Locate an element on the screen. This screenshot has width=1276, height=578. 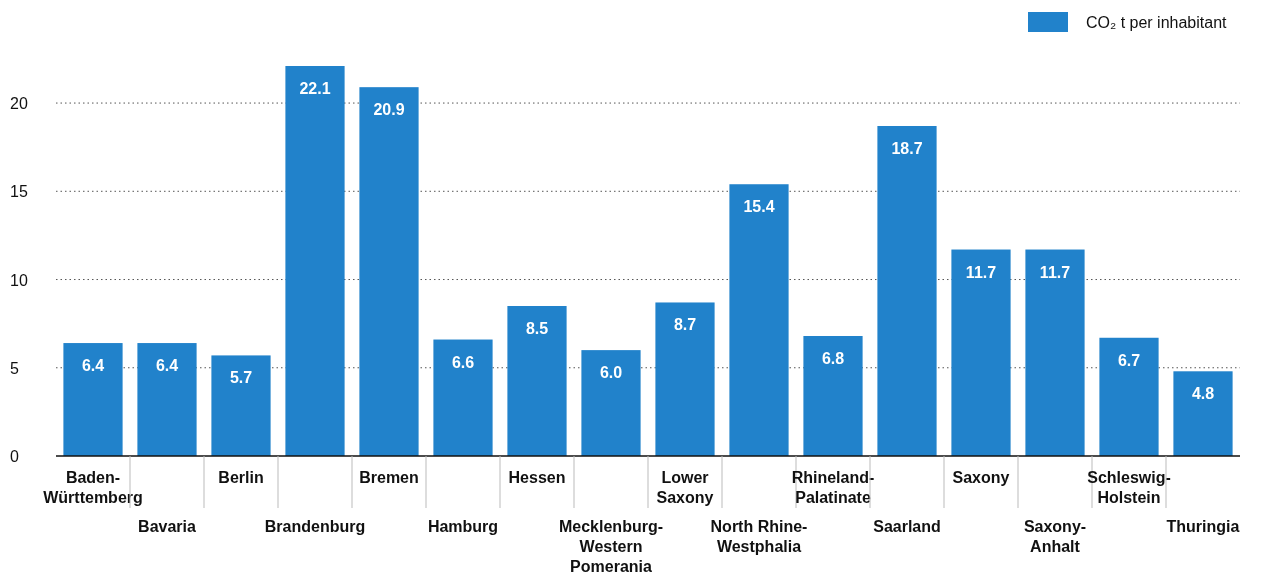
text: 18.7 is located at coordinates (907, 148).